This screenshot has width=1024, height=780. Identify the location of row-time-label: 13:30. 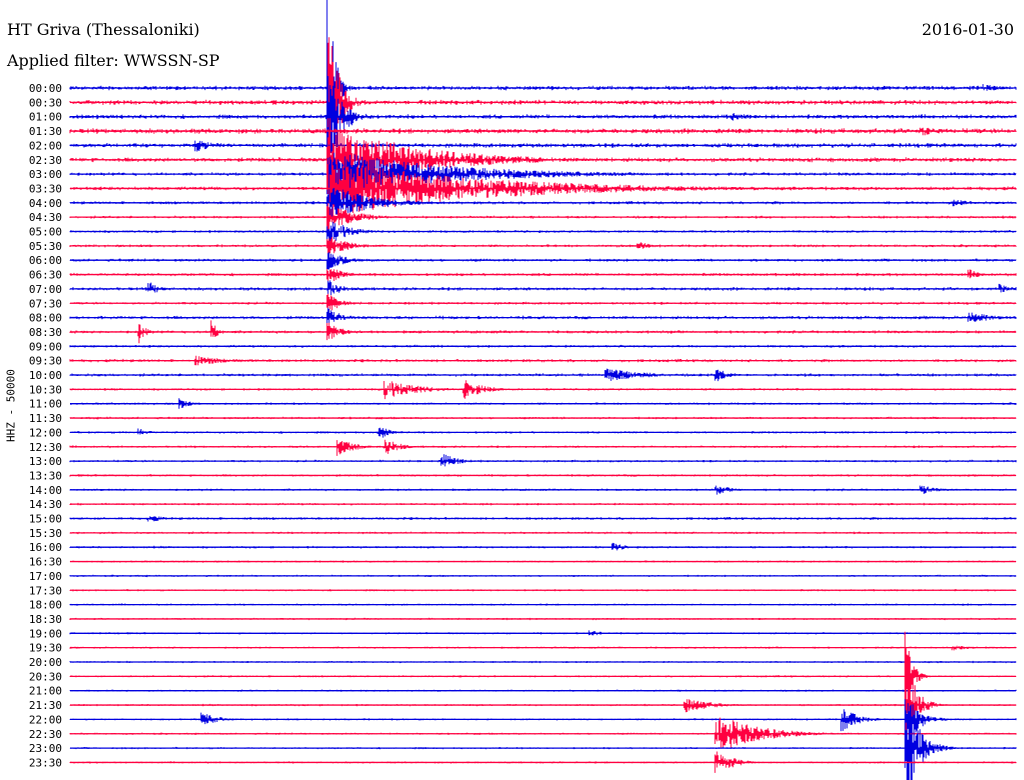
(45, 475).